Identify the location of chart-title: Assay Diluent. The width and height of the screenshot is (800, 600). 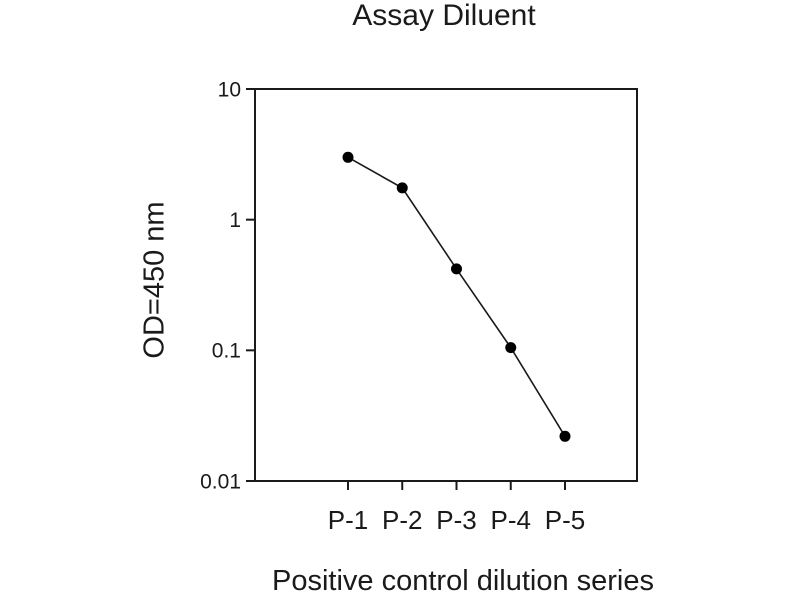
(444, 16).